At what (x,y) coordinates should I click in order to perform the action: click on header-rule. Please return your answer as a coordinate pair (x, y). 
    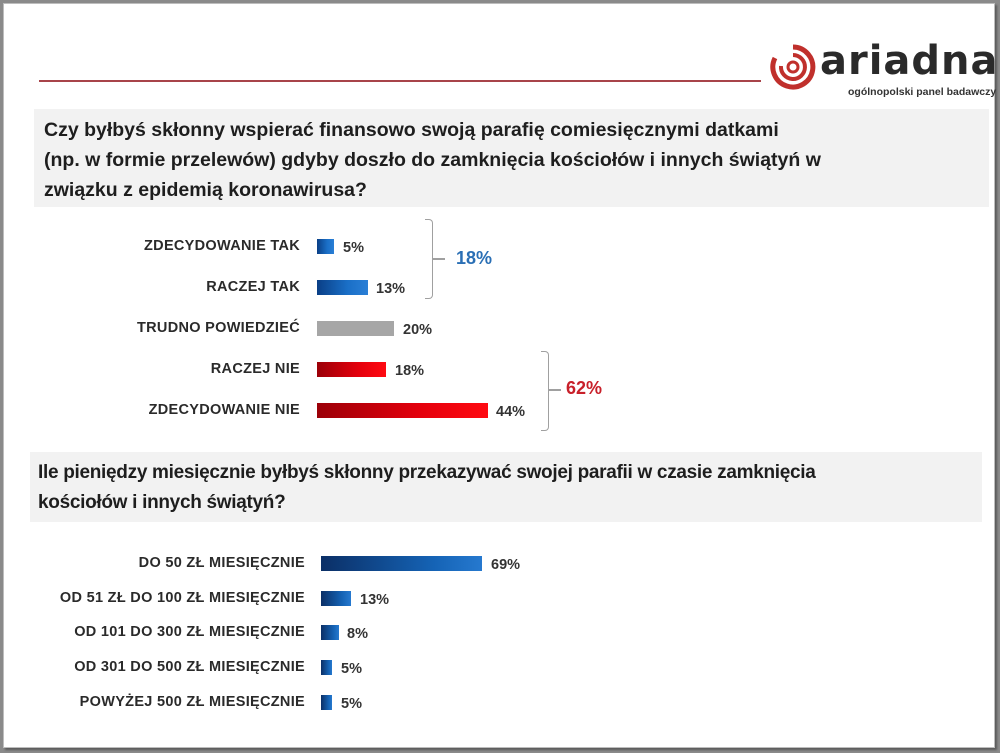
    Looking at the image, I should click on (400, 81).